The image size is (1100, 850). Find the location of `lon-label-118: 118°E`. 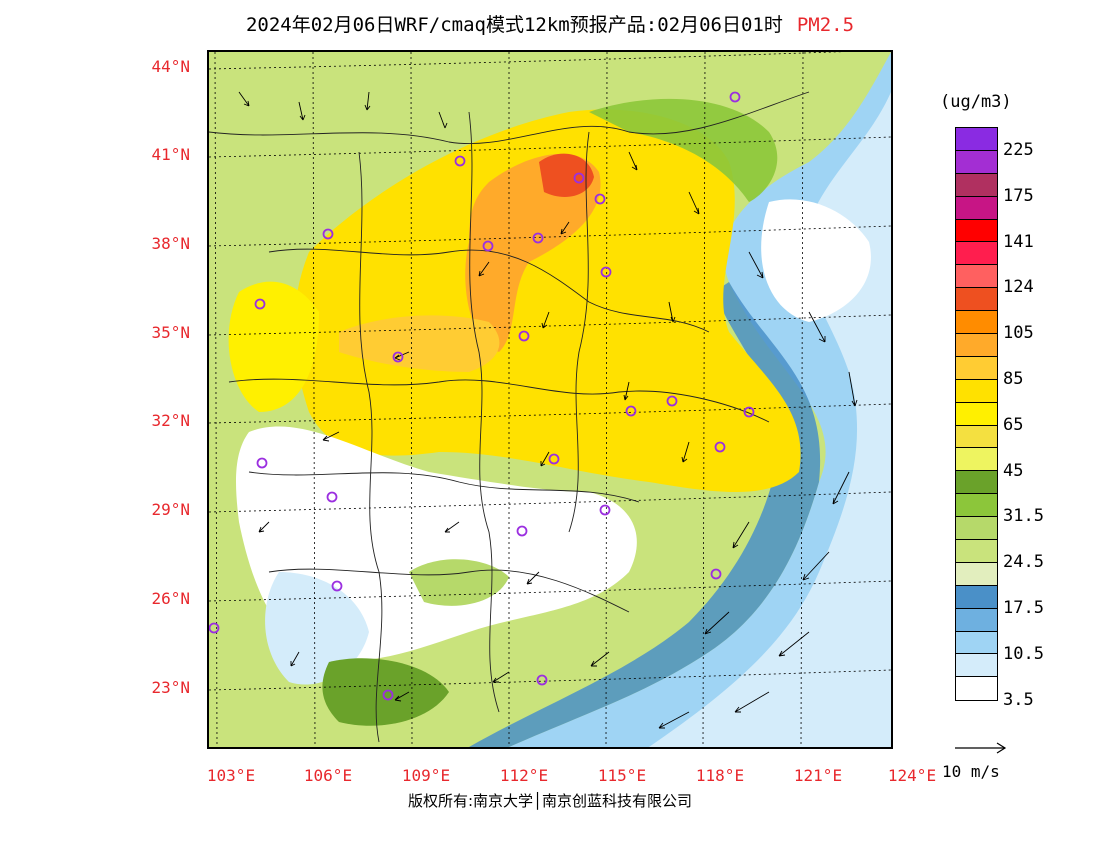

lon-label-118: 118°E is located at coordinates (720, 775).